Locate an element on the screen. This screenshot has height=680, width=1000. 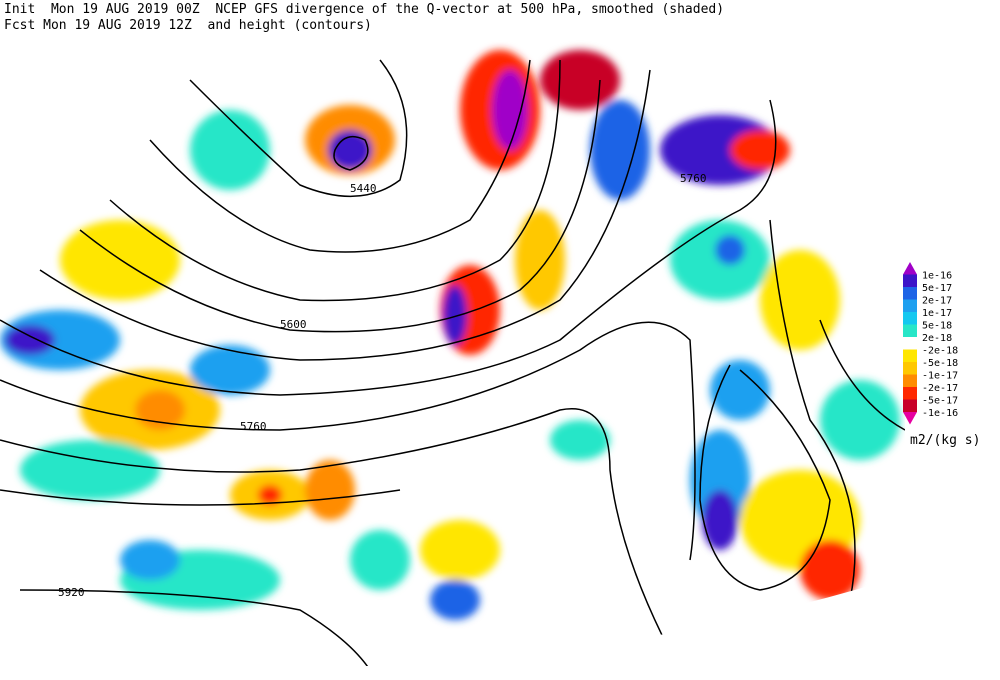
legend-label: -2e-18 is located at coordinates (940, 351).